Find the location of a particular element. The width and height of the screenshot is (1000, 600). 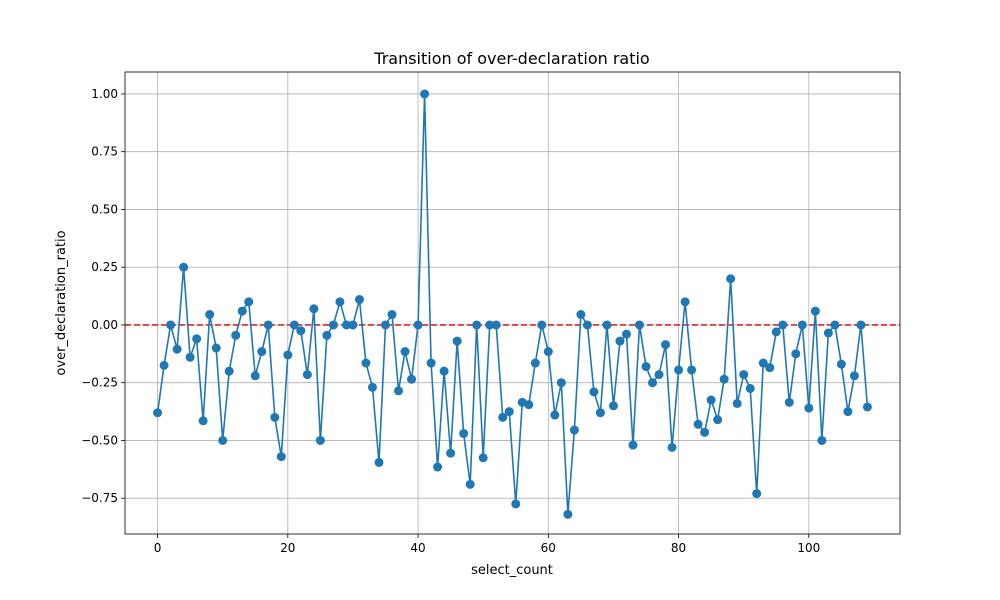

x-axis-label: select_count is located at coordinates (512, 570).